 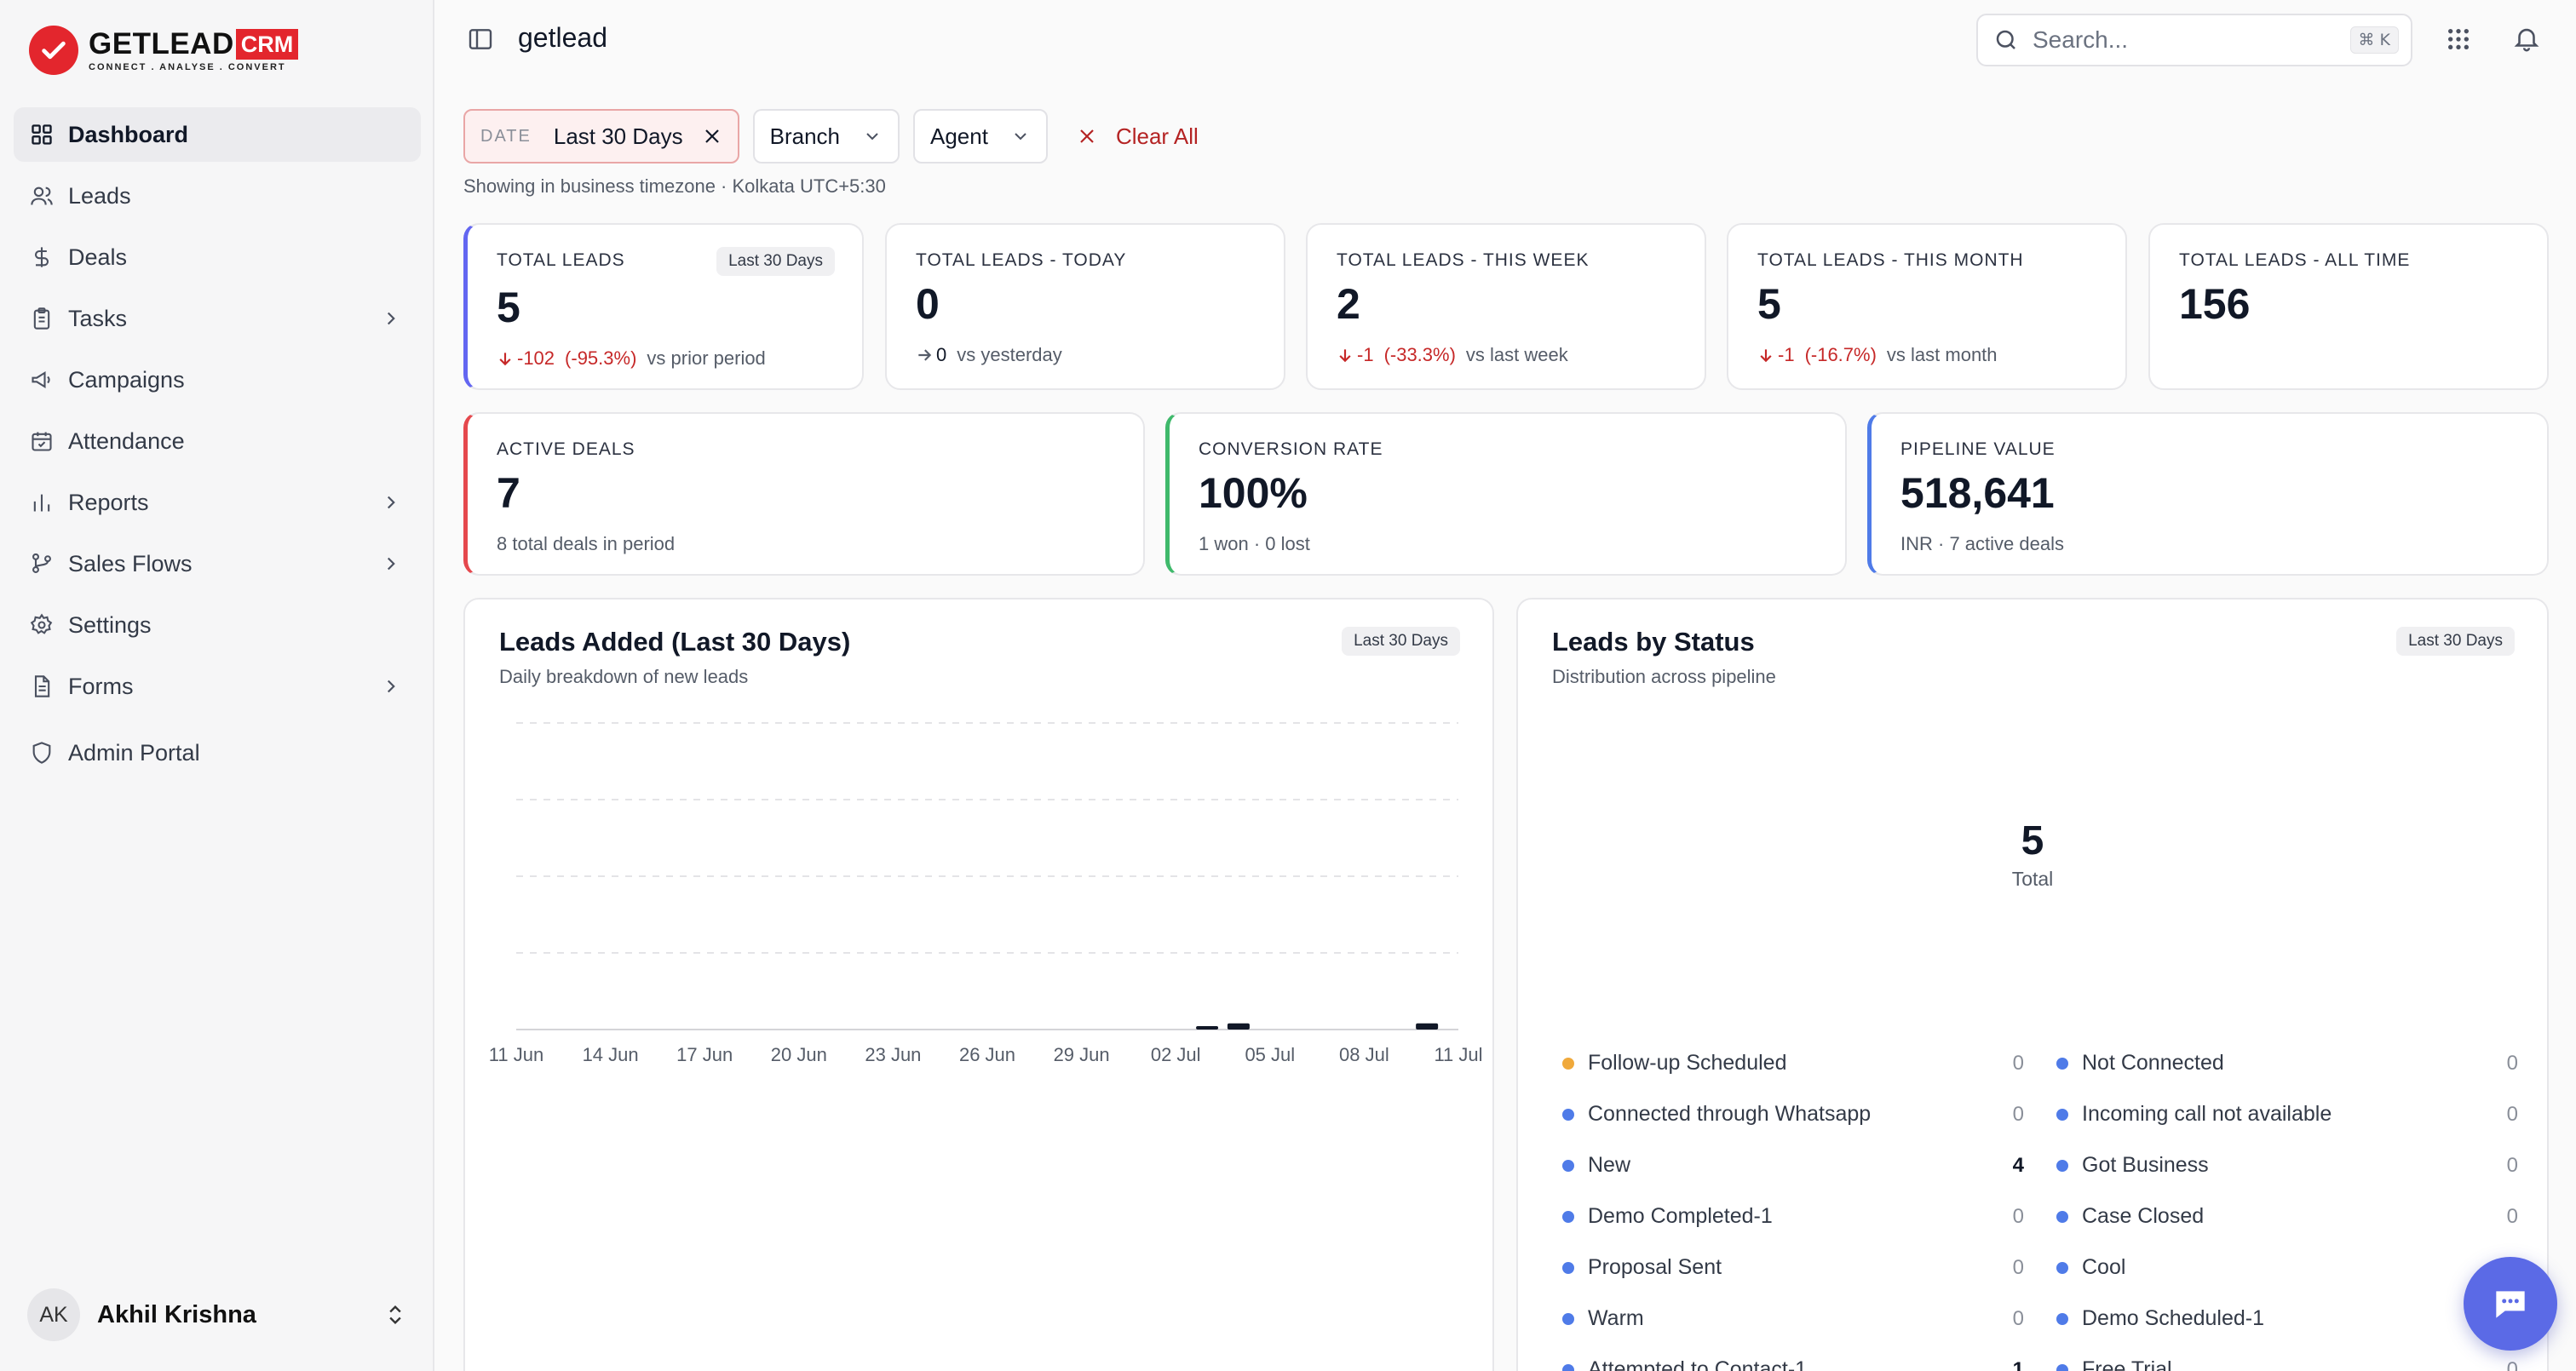 I want to click on sidebar-item-label: Leads, so click(x=100, y=195).